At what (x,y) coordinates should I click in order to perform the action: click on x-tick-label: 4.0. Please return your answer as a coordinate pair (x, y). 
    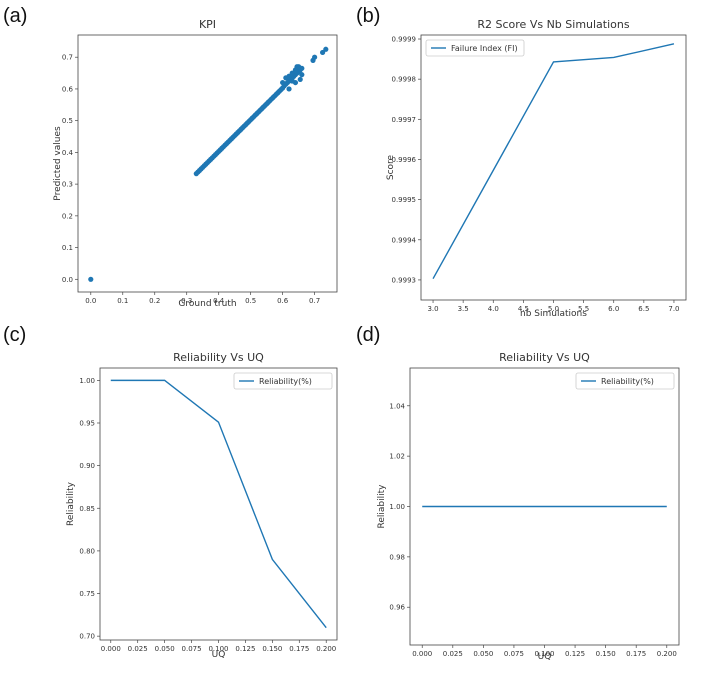
    Looking at the image, I should click on (493, 309).